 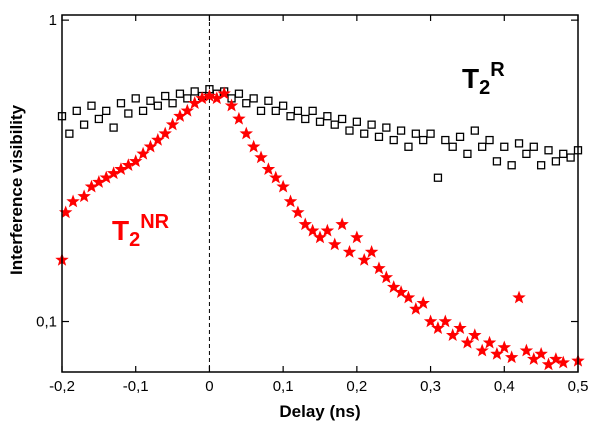 I want to click on x-tick-label: 0,1, so click(x=283, y=386).